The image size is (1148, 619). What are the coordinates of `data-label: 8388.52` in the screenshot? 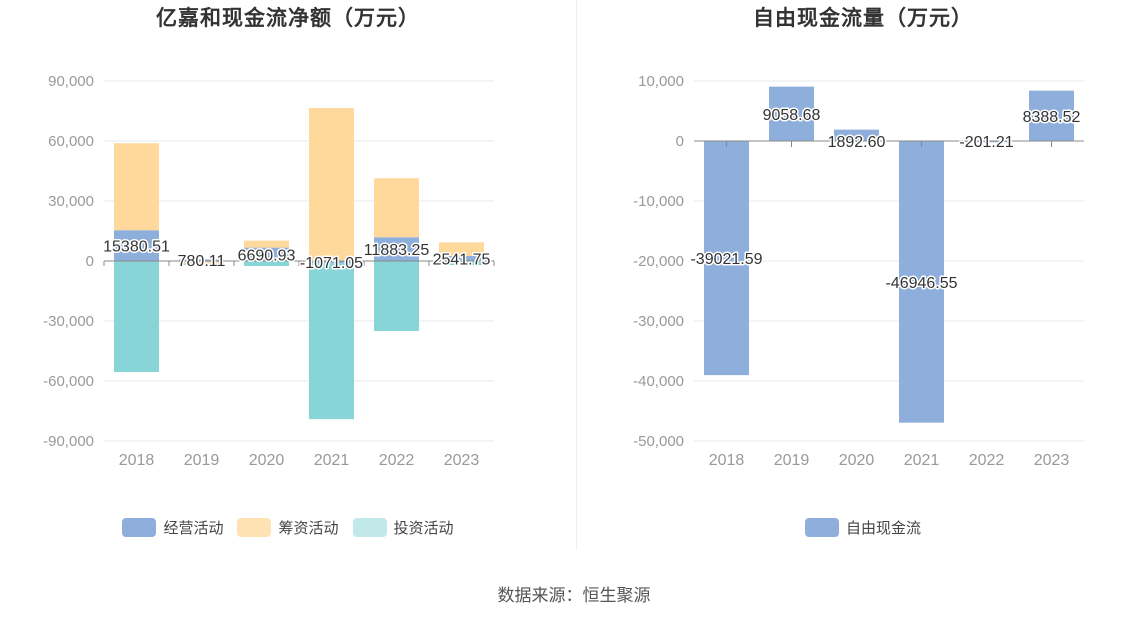 It's located at (1052, 117).